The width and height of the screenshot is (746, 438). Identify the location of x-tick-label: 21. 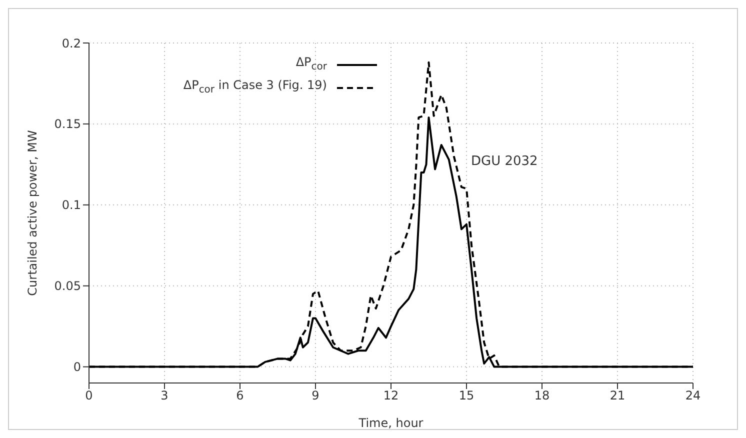
(618, 395).